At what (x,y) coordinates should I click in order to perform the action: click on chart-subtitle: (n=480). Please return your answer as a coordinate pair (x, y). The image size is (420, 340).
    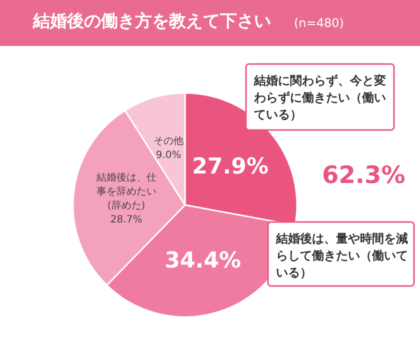
    Looking at the image, I should click on (319, 23).